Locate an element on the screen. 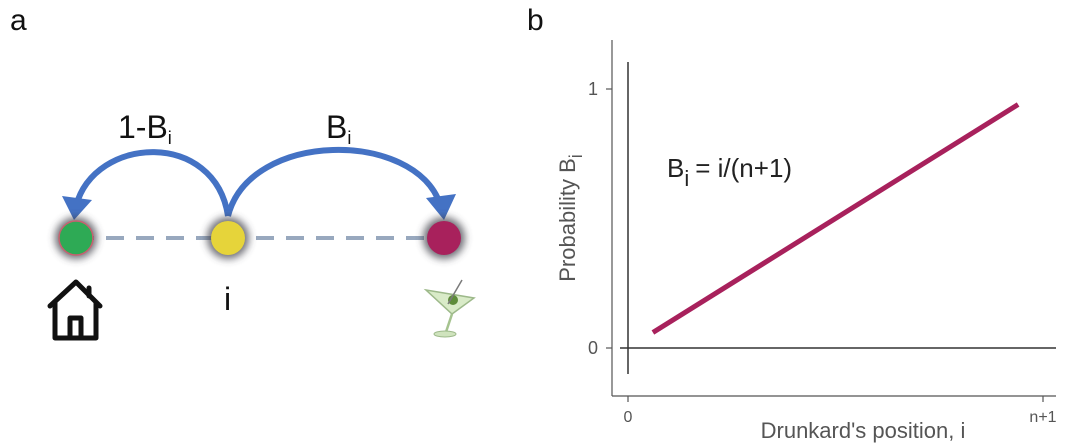 The height and width of the screenshot is (446, 1074). position-node is located at coordinates (228, 238).